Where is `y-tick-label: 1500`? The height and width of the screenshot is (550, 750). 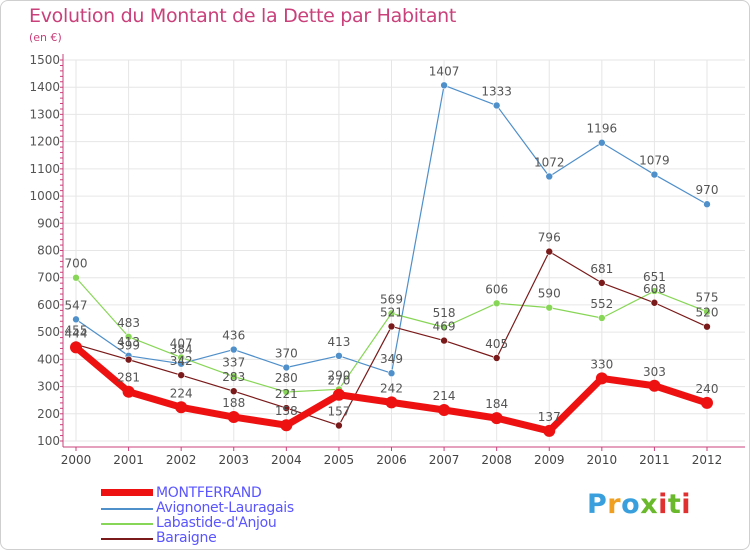
y-tick-label: 1500 is located at coordinates (44, 60).